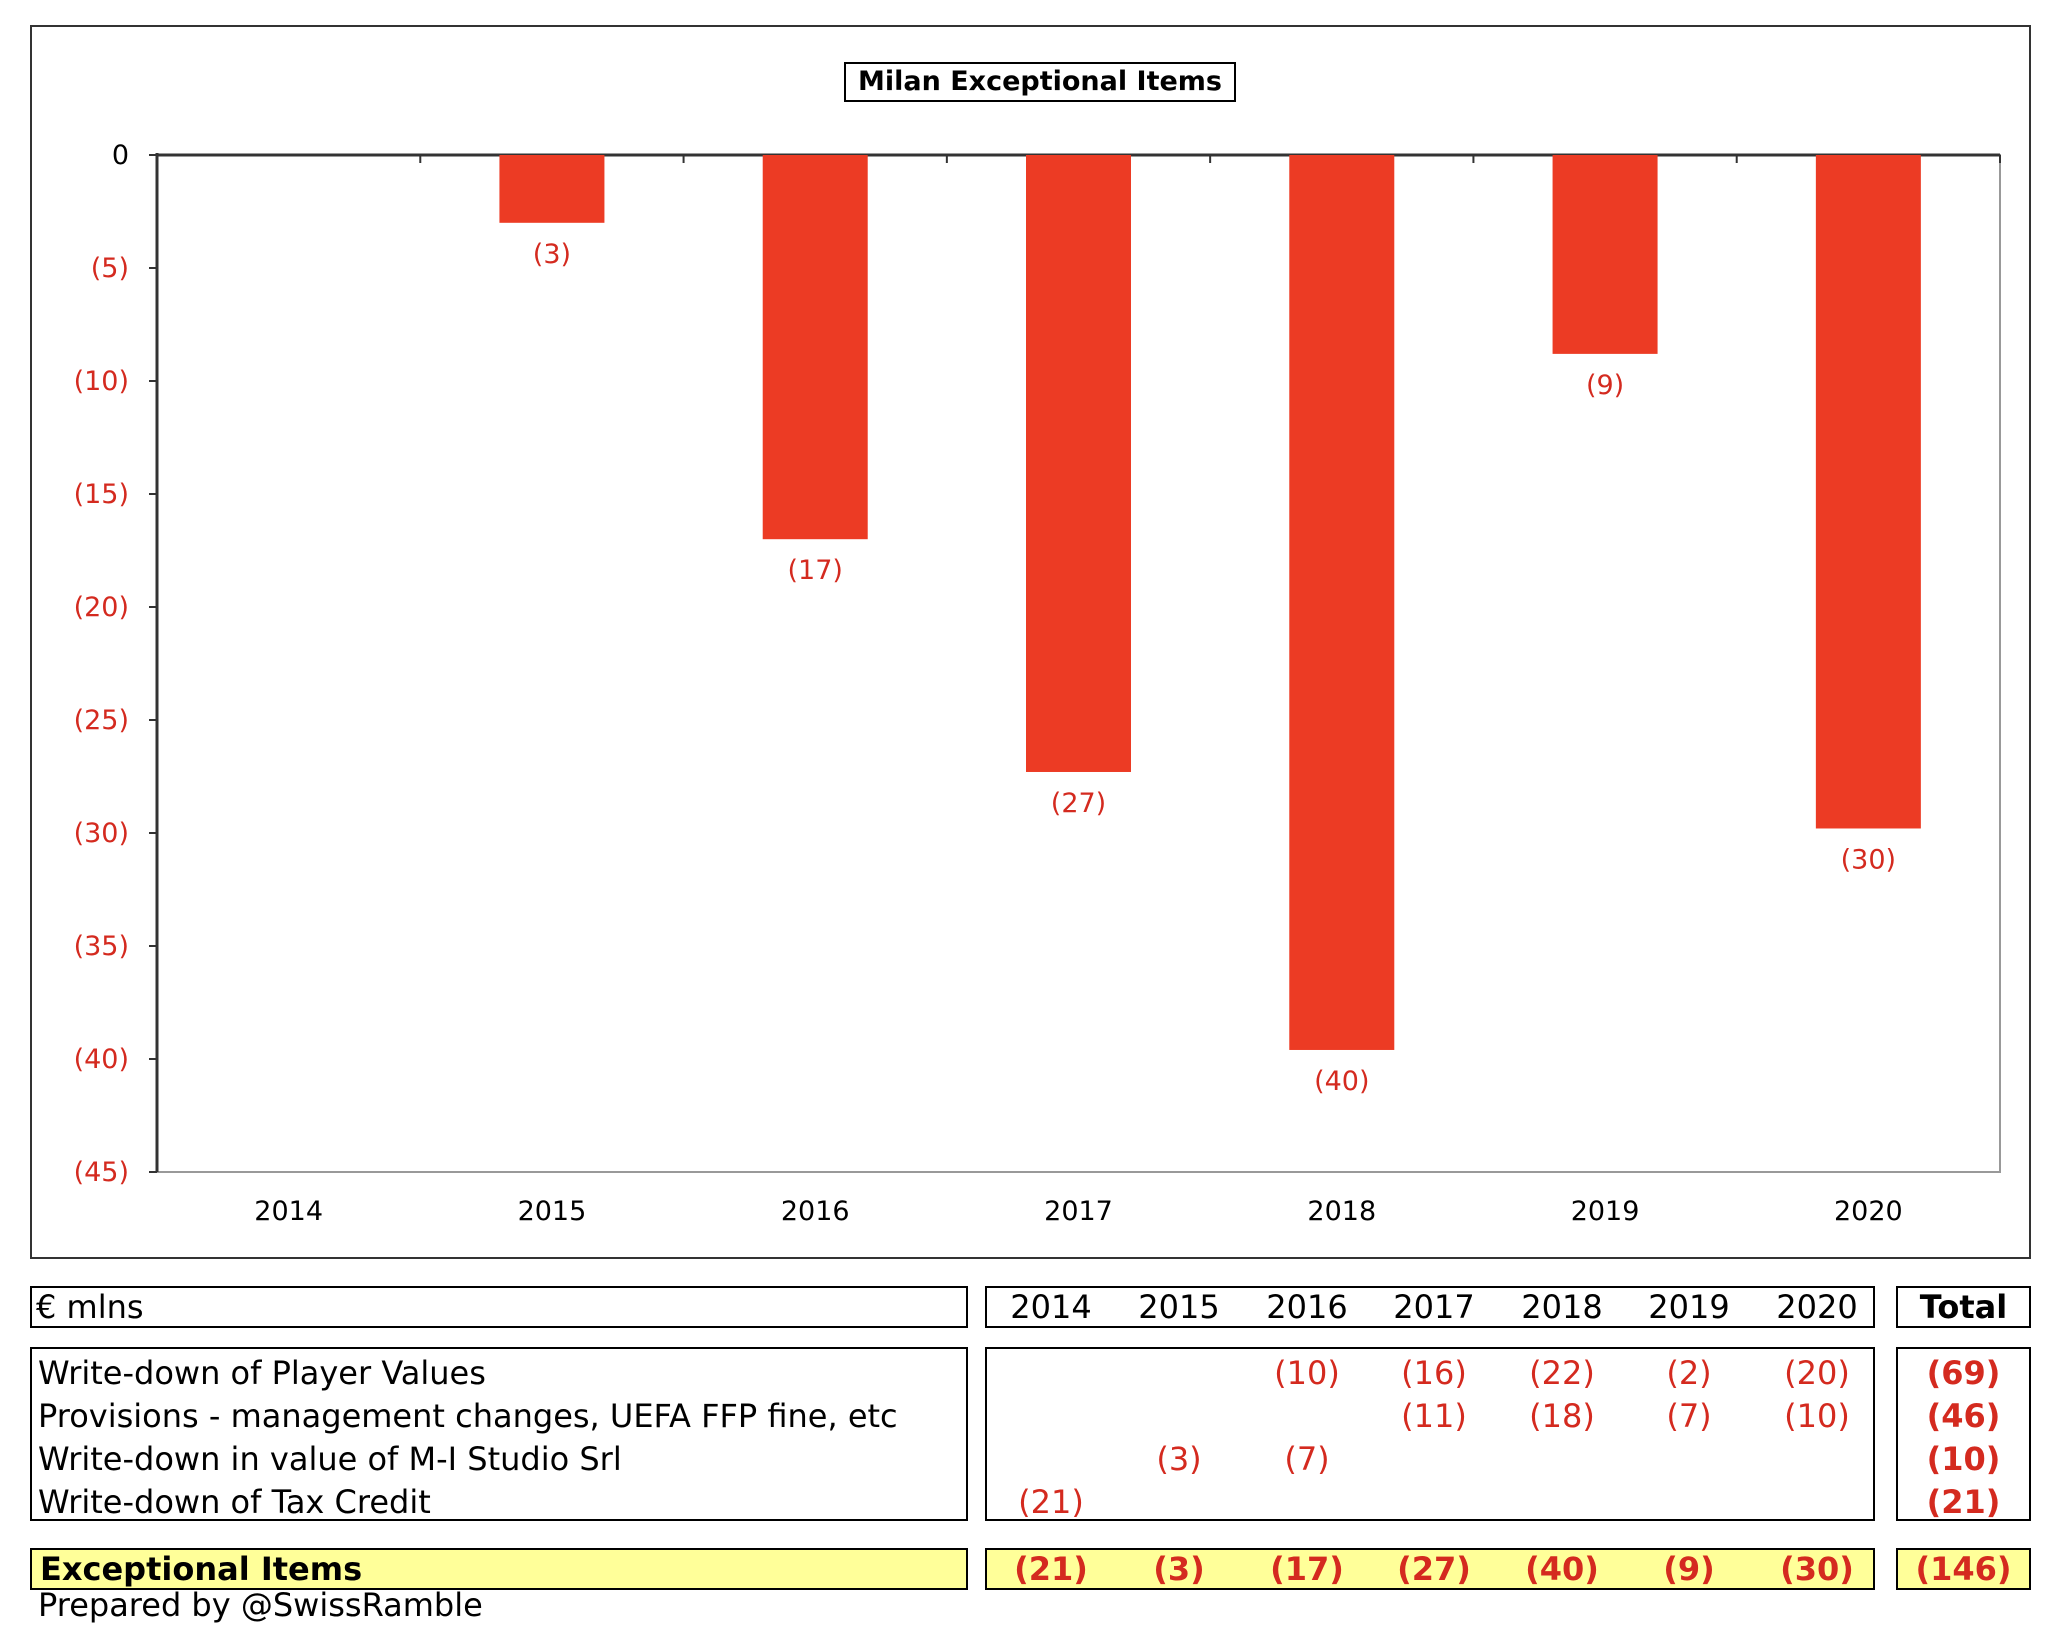  Describe the element at coordinates (201, 1569) in the screenshot. I see `summary-label: Exceptional Items` at that location.